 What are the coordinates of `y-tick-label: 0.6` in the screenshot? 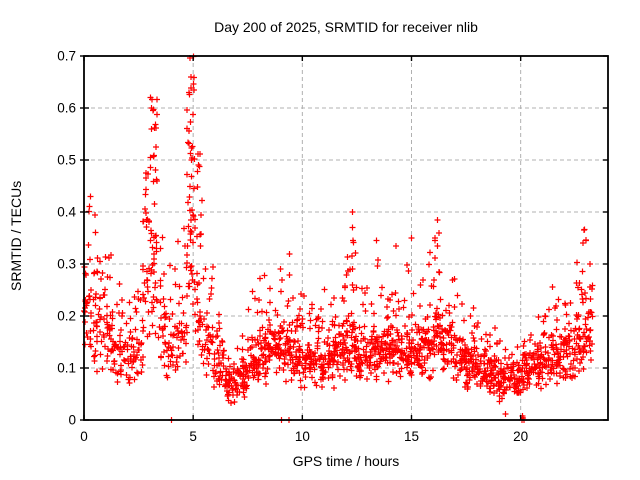 It's located at (66, 108).